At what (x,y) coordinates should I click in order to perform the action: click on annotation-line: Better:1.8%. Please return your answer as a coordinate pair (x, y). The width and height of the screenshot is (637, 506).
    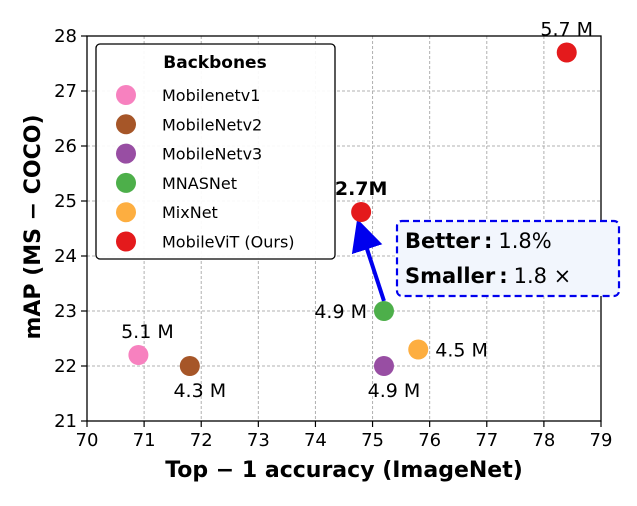
    Looking at the image, I should click on (478, 241).